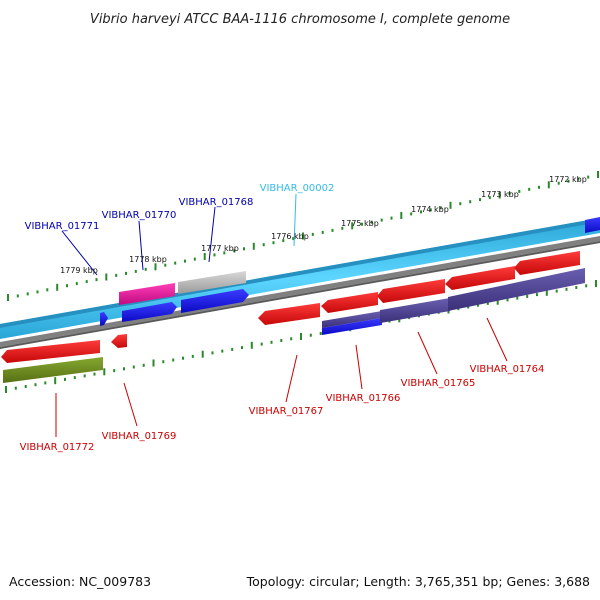 Image resolution: width=600 pixels, height=600 pixels. I want to click on gene-label-01769: VIBHAR_01769, so click(139, 436).